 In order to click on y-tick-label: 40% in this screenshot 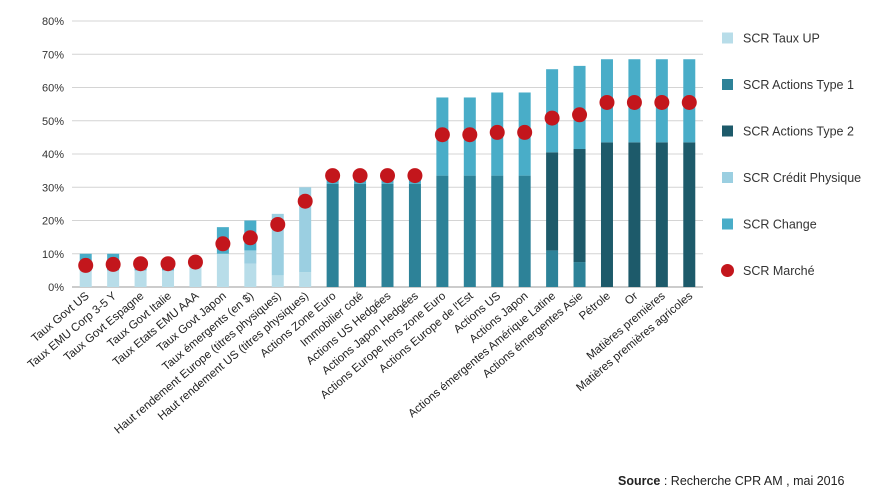, I will do `click(53, 155)`.